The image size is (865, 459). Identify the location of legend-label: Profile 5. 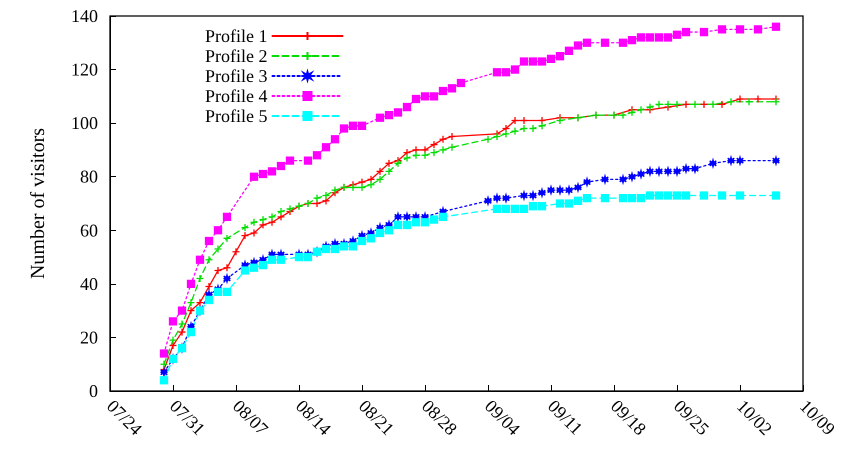
(236, 116).